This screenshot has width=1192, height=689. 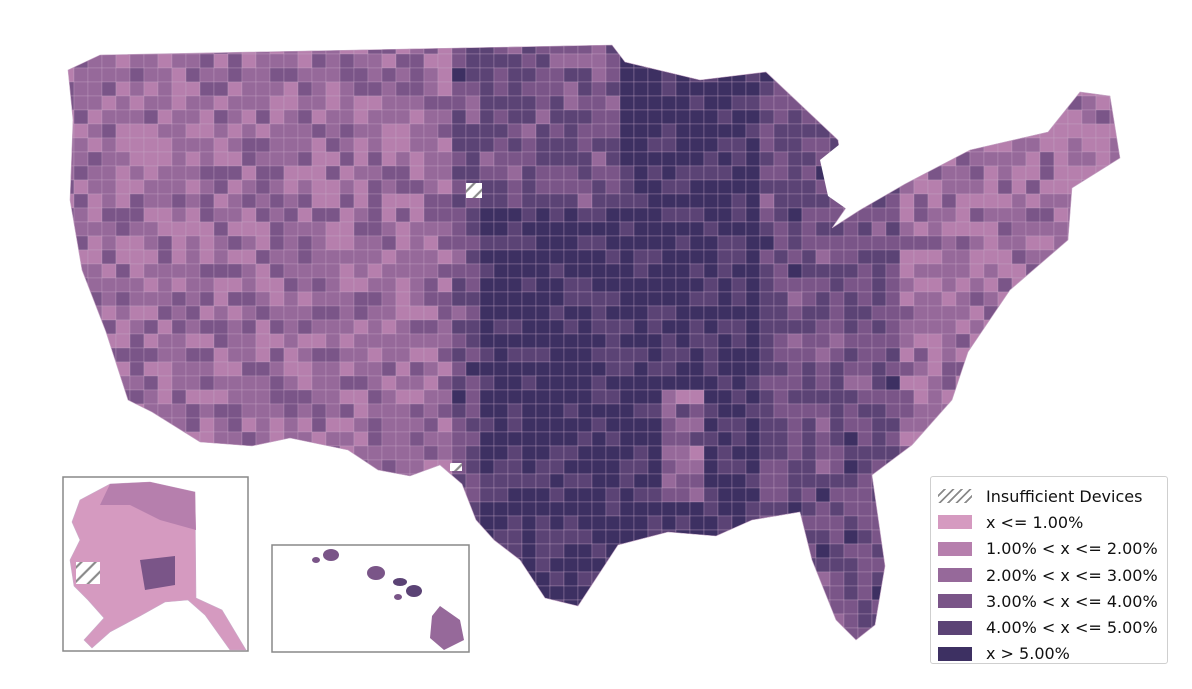 What do you see at coordinates (1048, 575) in the screenshot?
I see `legend-item: 2.00% < x <= 3.00%` at bounding box center [1048, 575].